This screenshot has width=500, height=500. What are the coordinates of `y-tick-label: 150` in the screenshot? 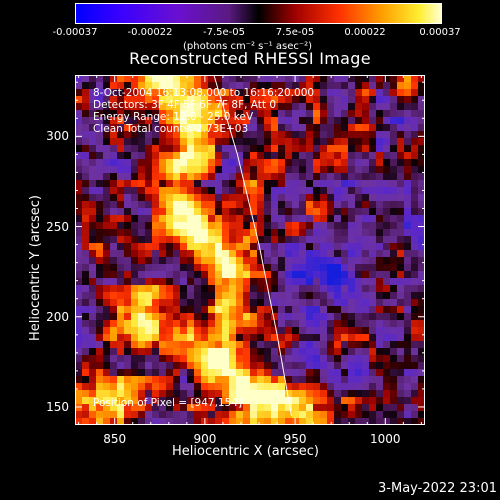 It's located at (57, 406).